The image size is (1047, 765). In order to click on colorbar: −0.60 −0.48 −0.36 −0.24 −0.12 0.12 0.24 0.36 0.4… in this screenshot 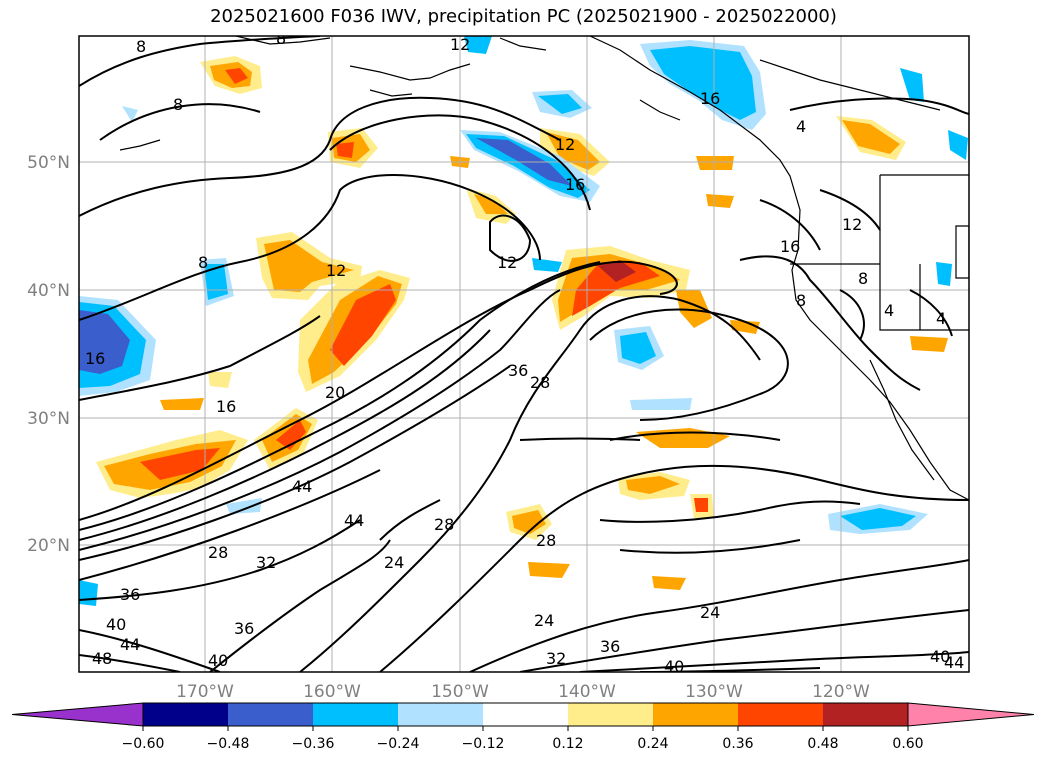, I will do `click(523, 727)`.